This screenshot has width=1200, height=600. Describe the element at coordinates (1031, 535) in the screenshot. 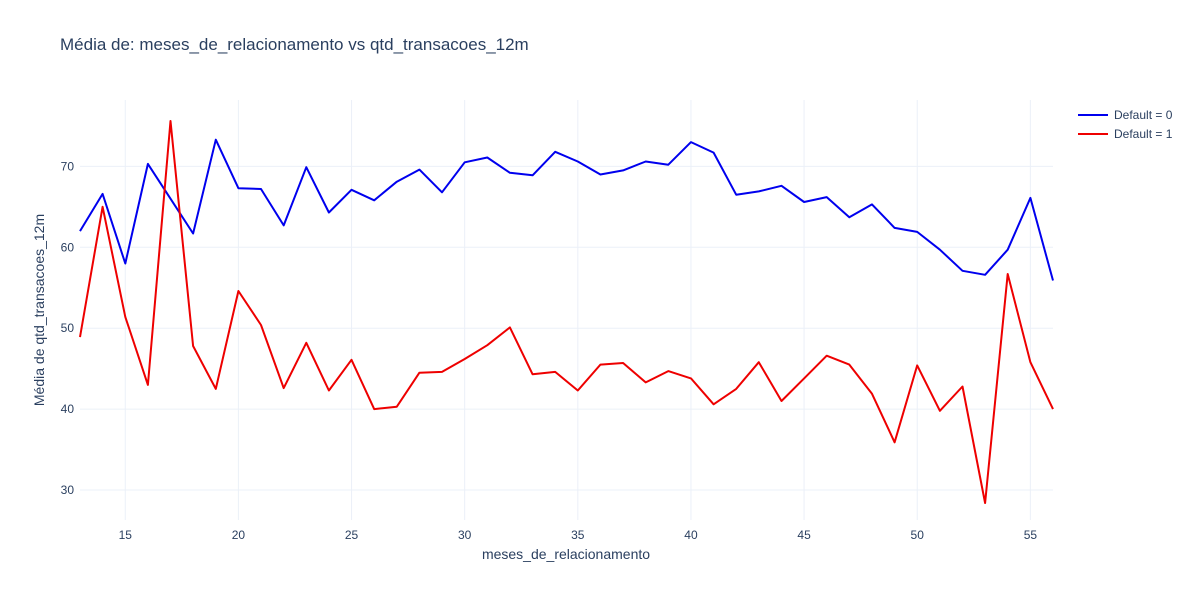

I see `x-tick-label: 55` at that location.